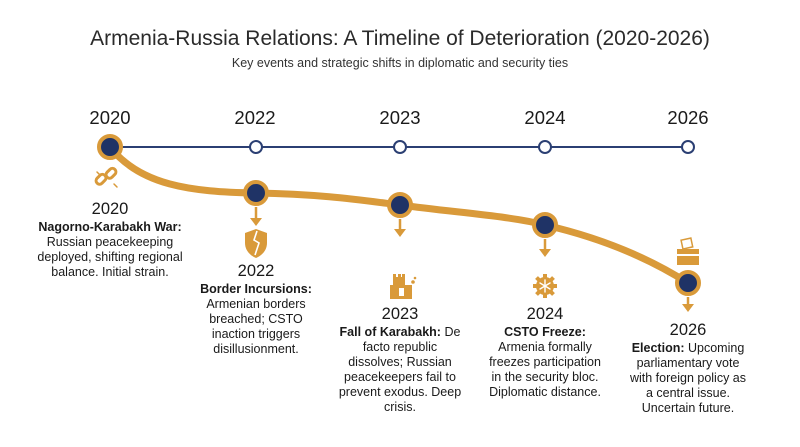 Image resolution: width=800 pixels, height=447 pixels. I want to click on timeline-node-2022, so click(256, 147).